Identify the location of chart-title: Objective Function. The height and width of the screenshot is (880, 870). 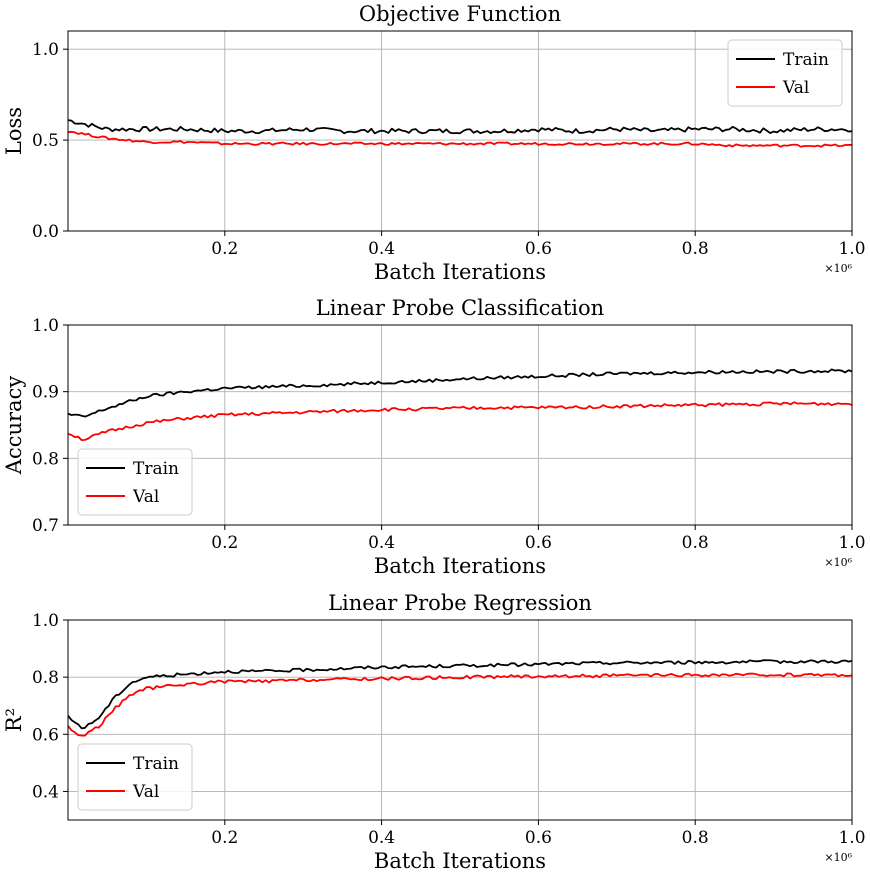
(460, 14).